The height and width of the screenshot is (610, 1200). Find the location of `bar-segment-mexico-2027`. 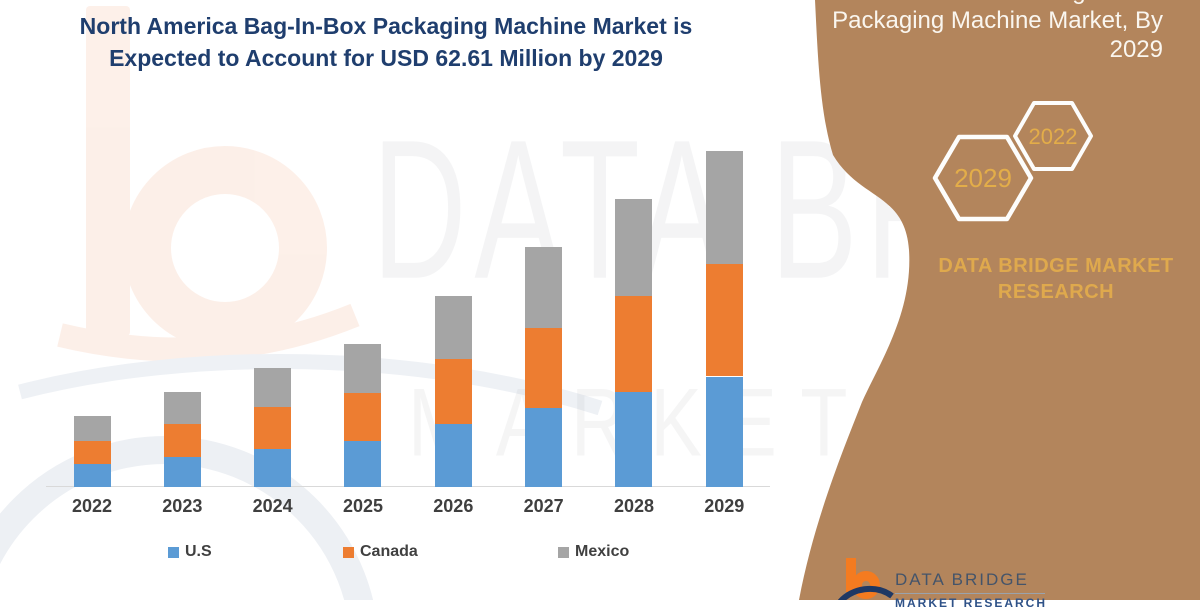

bar-segment-mexico-2027 is located at coordinates (544, 287).